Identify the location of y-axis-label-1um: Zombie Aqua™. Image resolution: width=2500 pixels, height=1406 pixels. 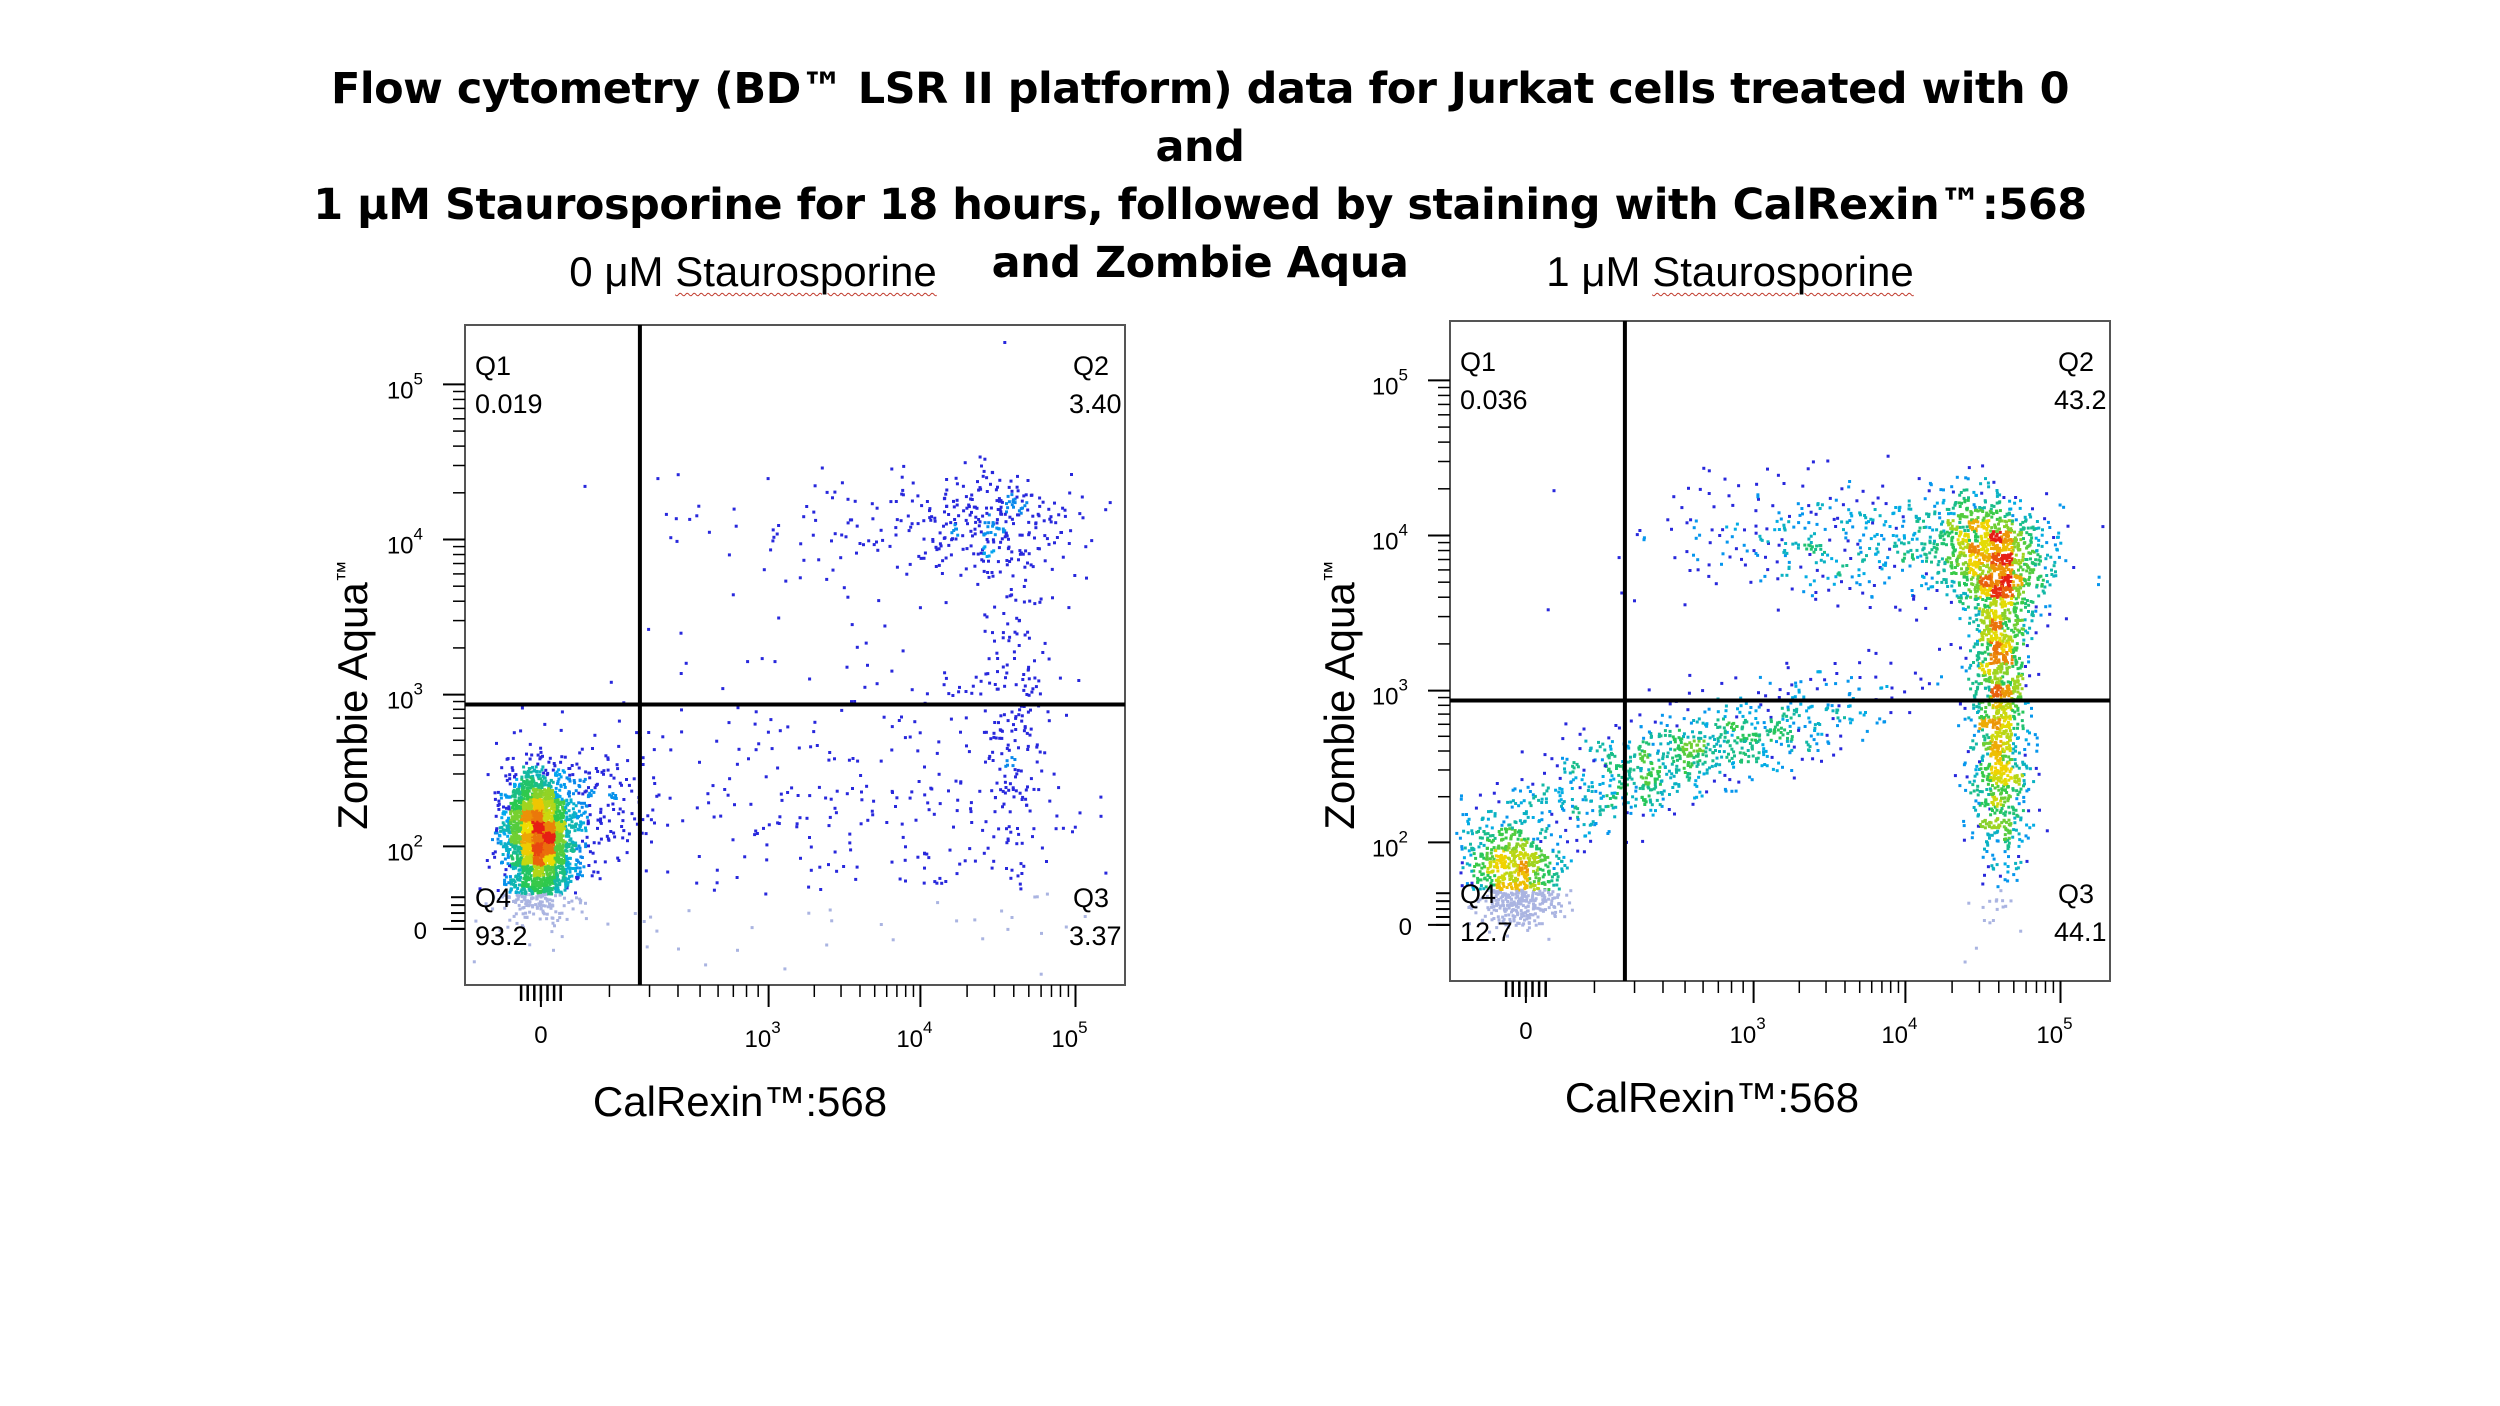
(1335, 695).